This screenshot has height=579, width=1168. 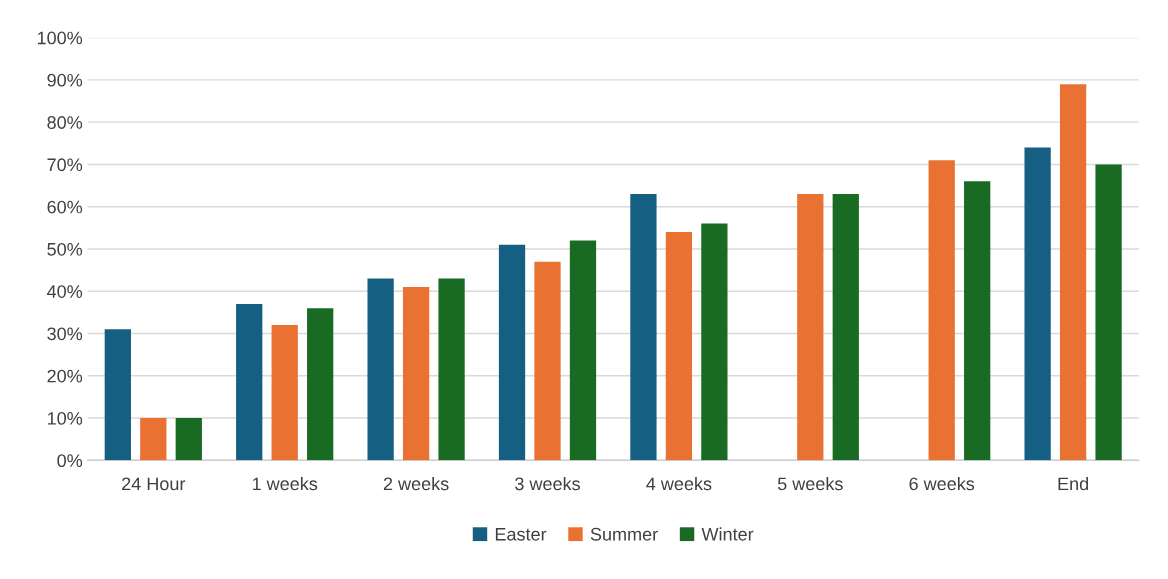 What do you see at coordinates (65, 165) in the screenshot?
I see `y-tick-label: 70%` at bounding box center [65, 165].